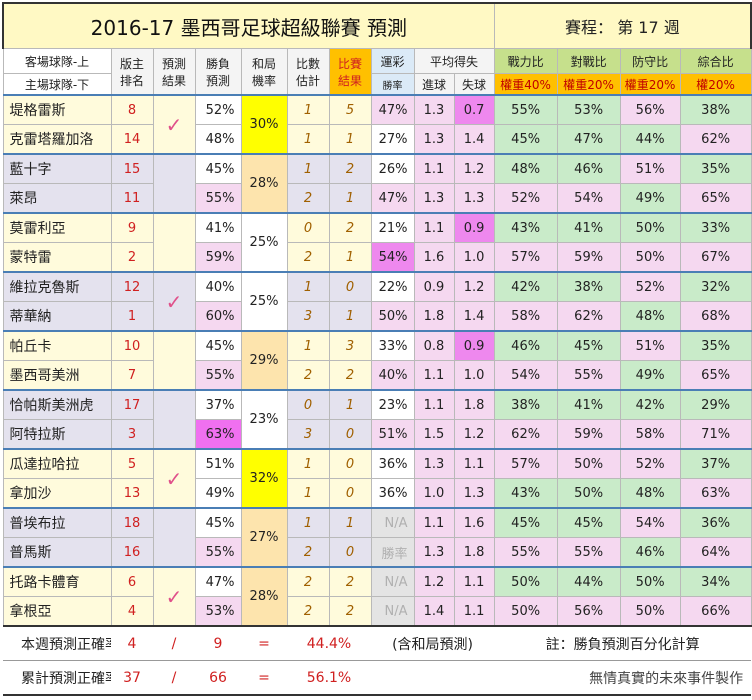 The image size is (752, 700). What do you see at coordinates (377, 678) in the screenshot?
I see `cumulative-accuracy-row: 累計預測正確率 = 37 / 66 = 56.1% 無情真實的未來事件製作` at bounding box center [377, 678].